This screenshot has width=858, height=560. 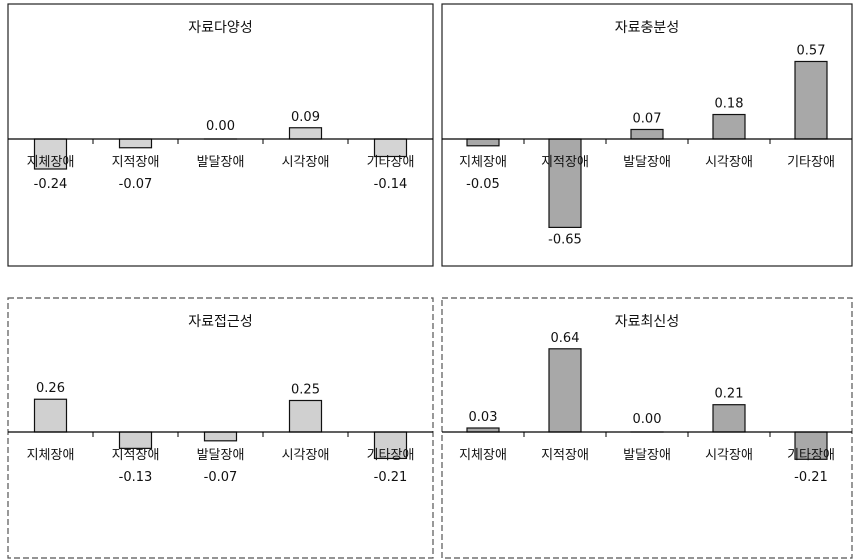 I want to click on value-label-1: -0.24, so click(x=51, y=184).